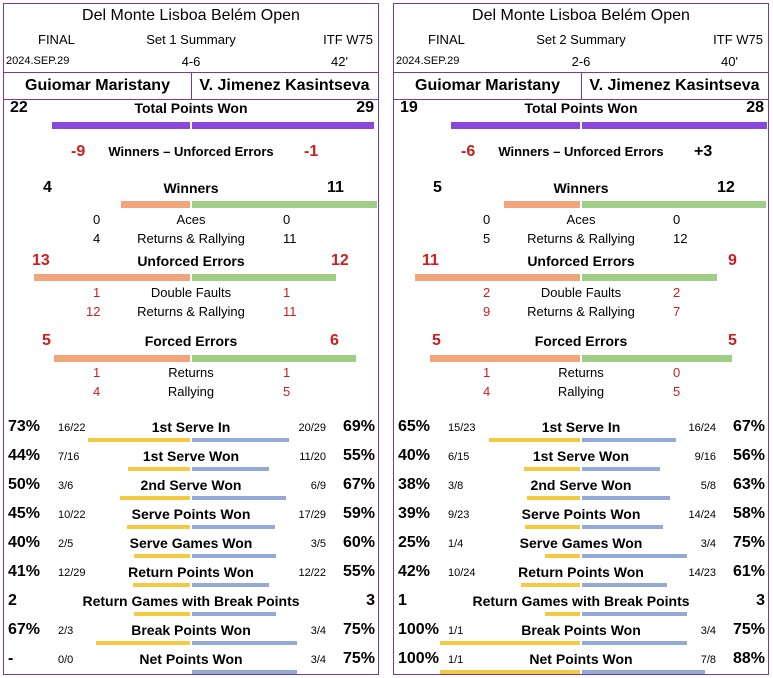  Describe the element at coordinates (729, 61) in the screenshot. I see `set-duration: 40'` at that location.